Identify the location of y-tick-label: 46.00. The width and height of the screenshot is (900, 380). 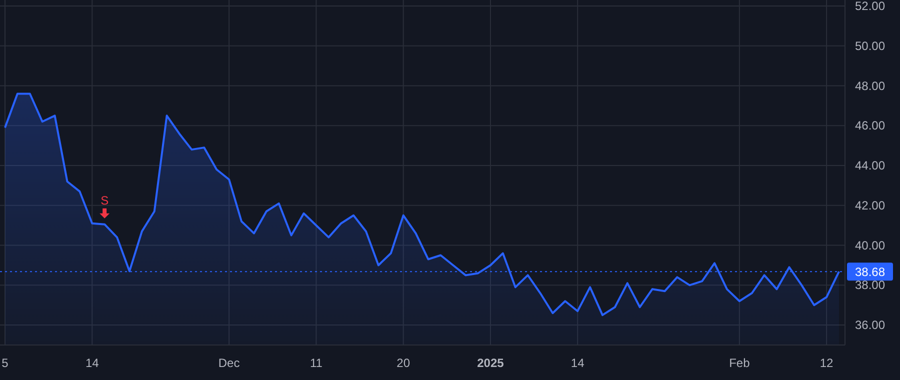
(870, 125).